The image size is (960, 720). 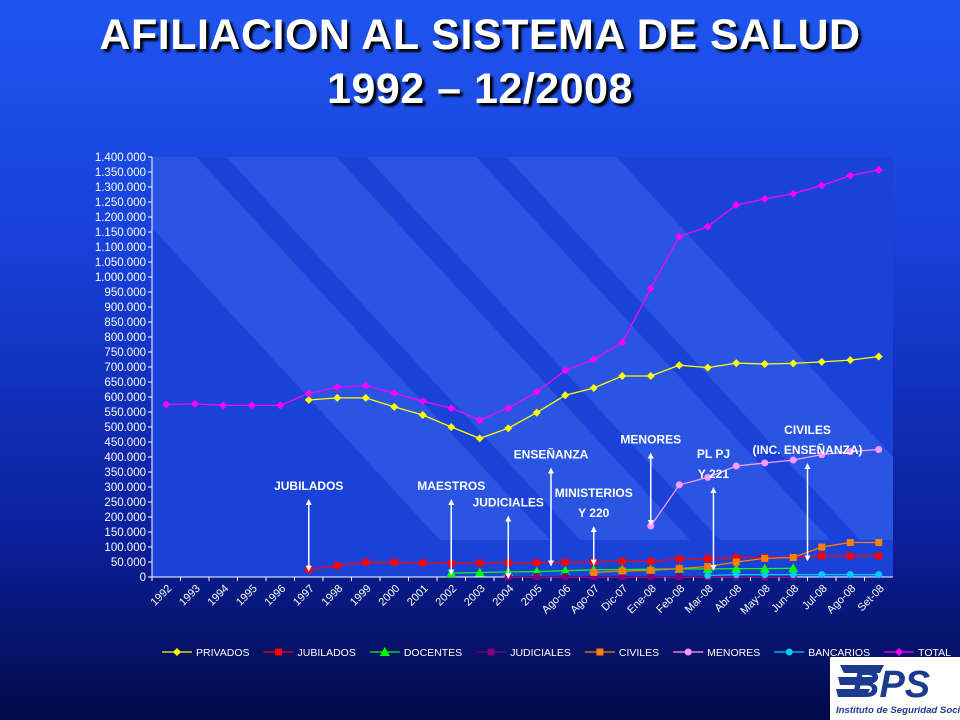 I want to click on logo-stripe-mid, so click(x=857, y=681).